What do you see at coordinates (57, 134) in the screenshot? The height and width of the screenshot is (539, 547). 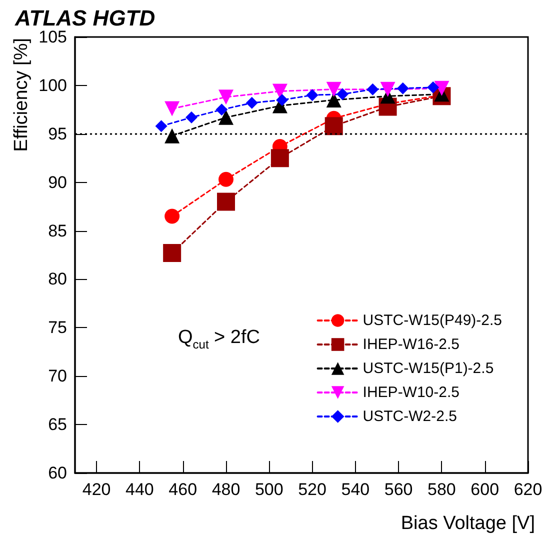 I see `y-tick-label: 95` at bounding box center [57, 134].